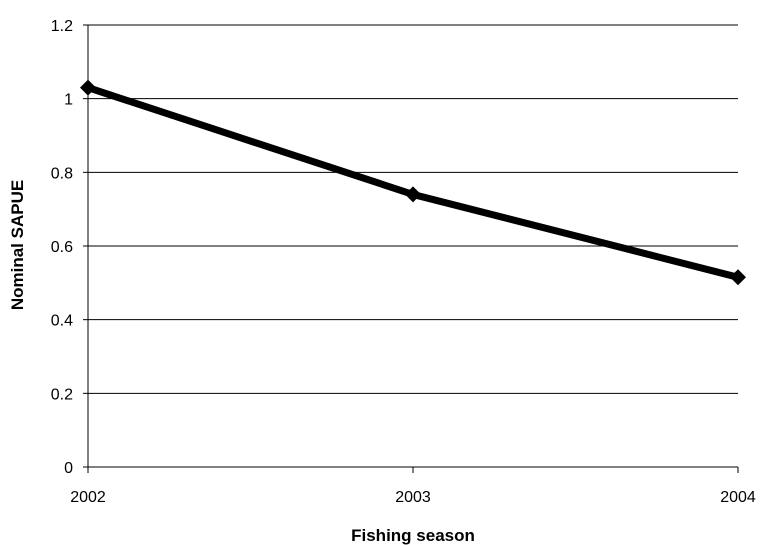 Image resolution: width=761 pixels, height=545 pixels. I want to click on x-tick-label: 2003, so click(413, 497).